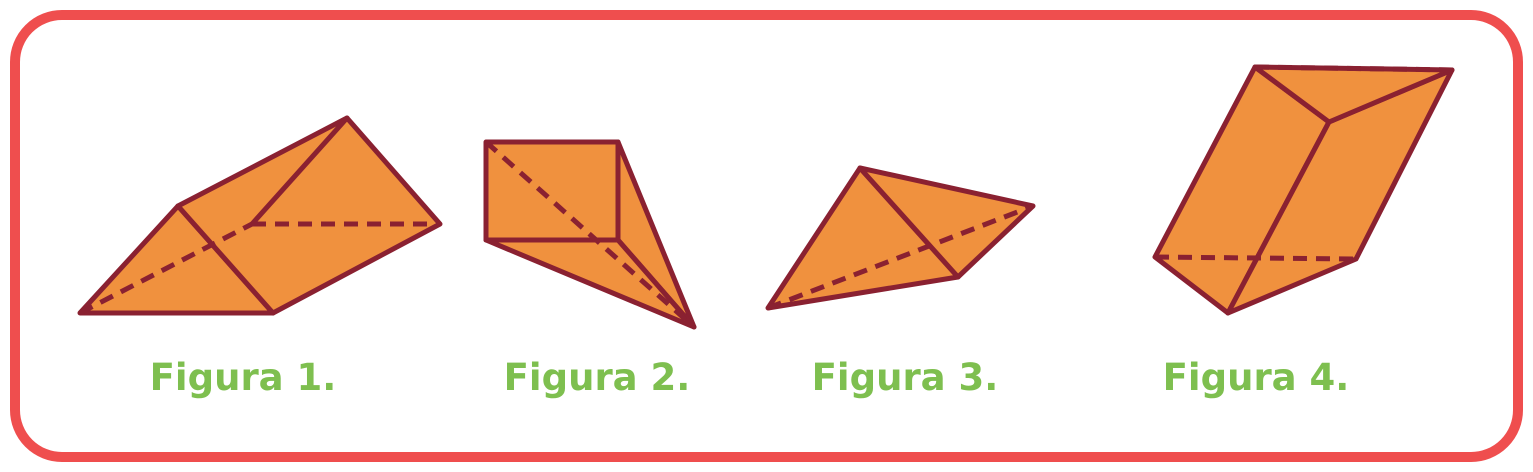  What do you see at coordinates (590, 283) in the screenshot?
I see `figure-2-bottom-face` at bounding box center [590, 283].